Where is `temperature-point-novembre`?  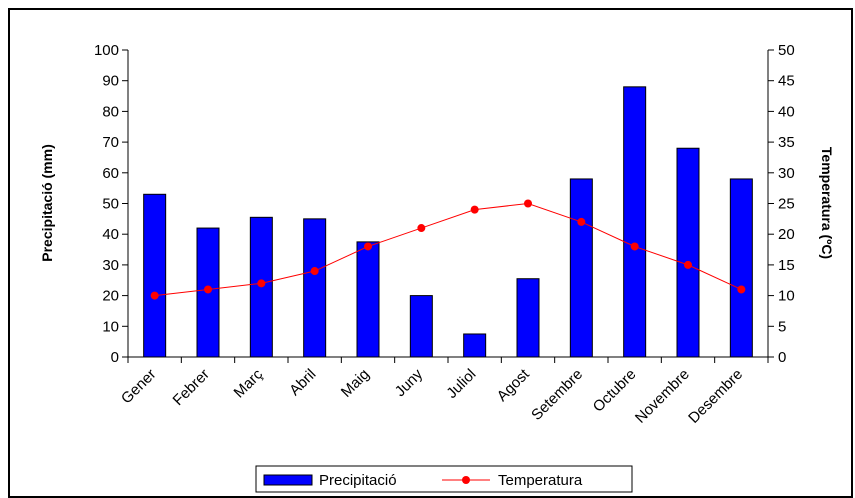 temperature-point-novembre is located at coordinates (688, 264).